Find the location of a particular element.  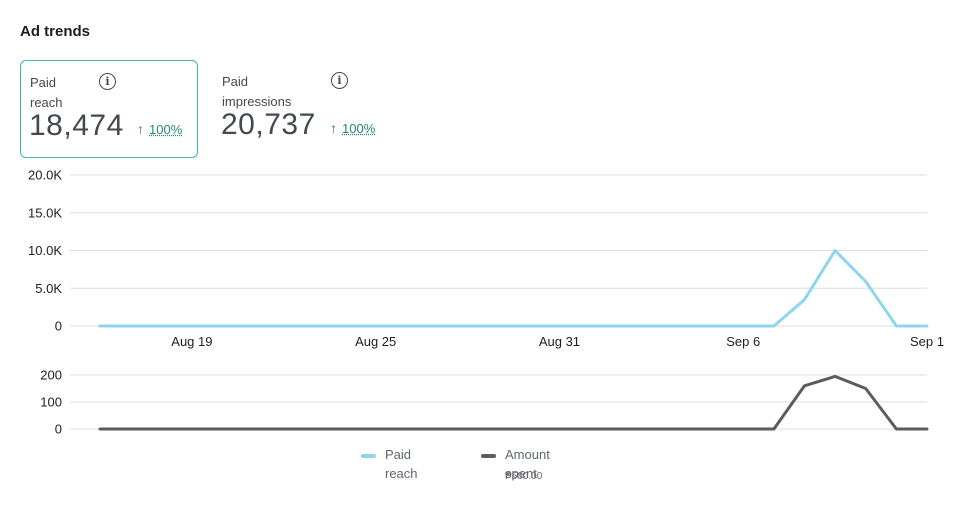

legend-label: Amount spent is located at coordinates (545, 464).